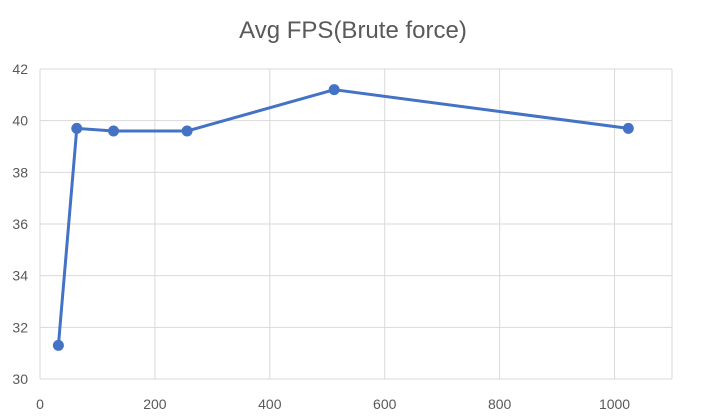  What do you see at coordinates (614, 404) in the screenshot?
I see `x-tick-label: 1000` at bounding box center [614, 404].